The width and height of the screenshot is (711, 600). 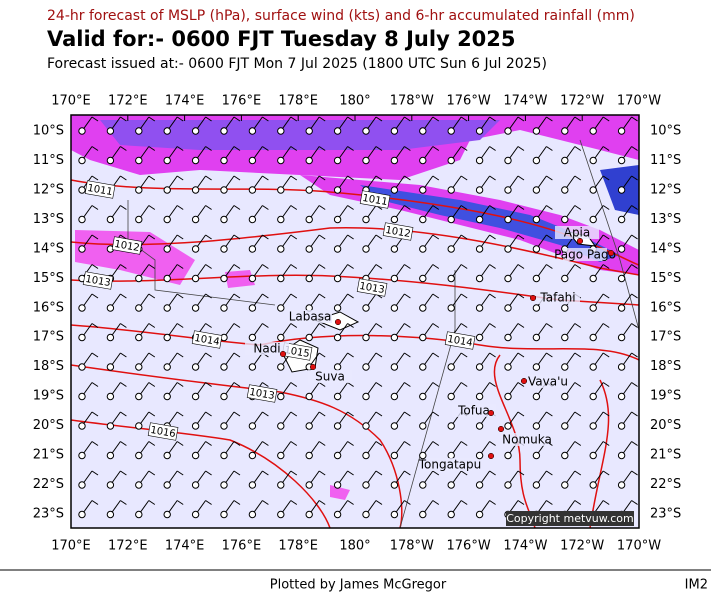 I want to click on lon-label: 178°W, so click(x=412, y=101).